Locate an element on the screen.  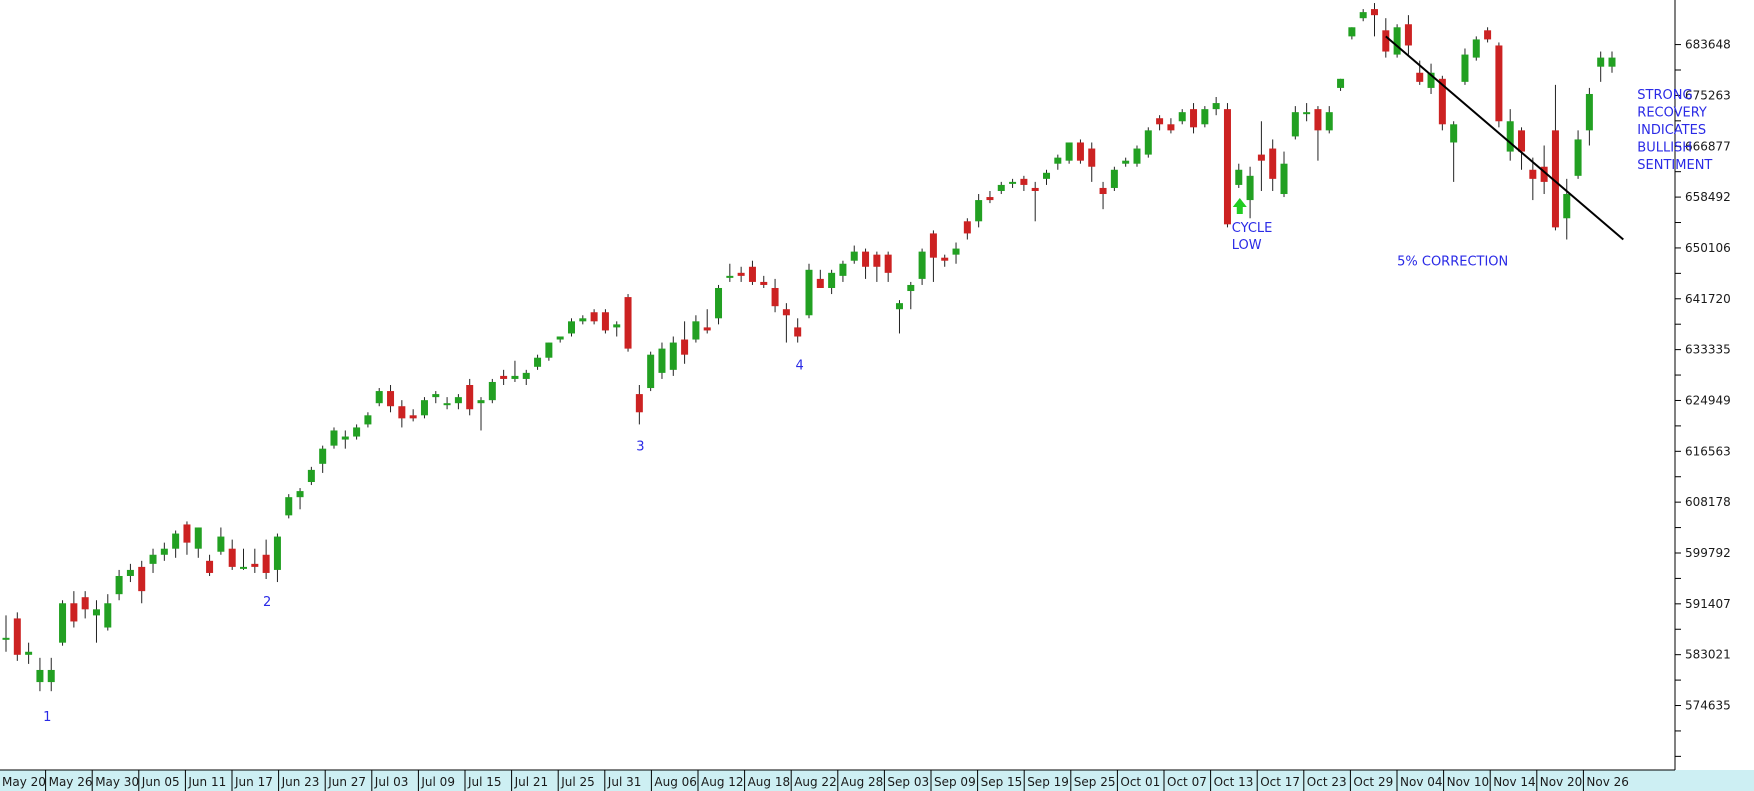
x-tick-label: Jun 05 is located at coordinates (160, 782).